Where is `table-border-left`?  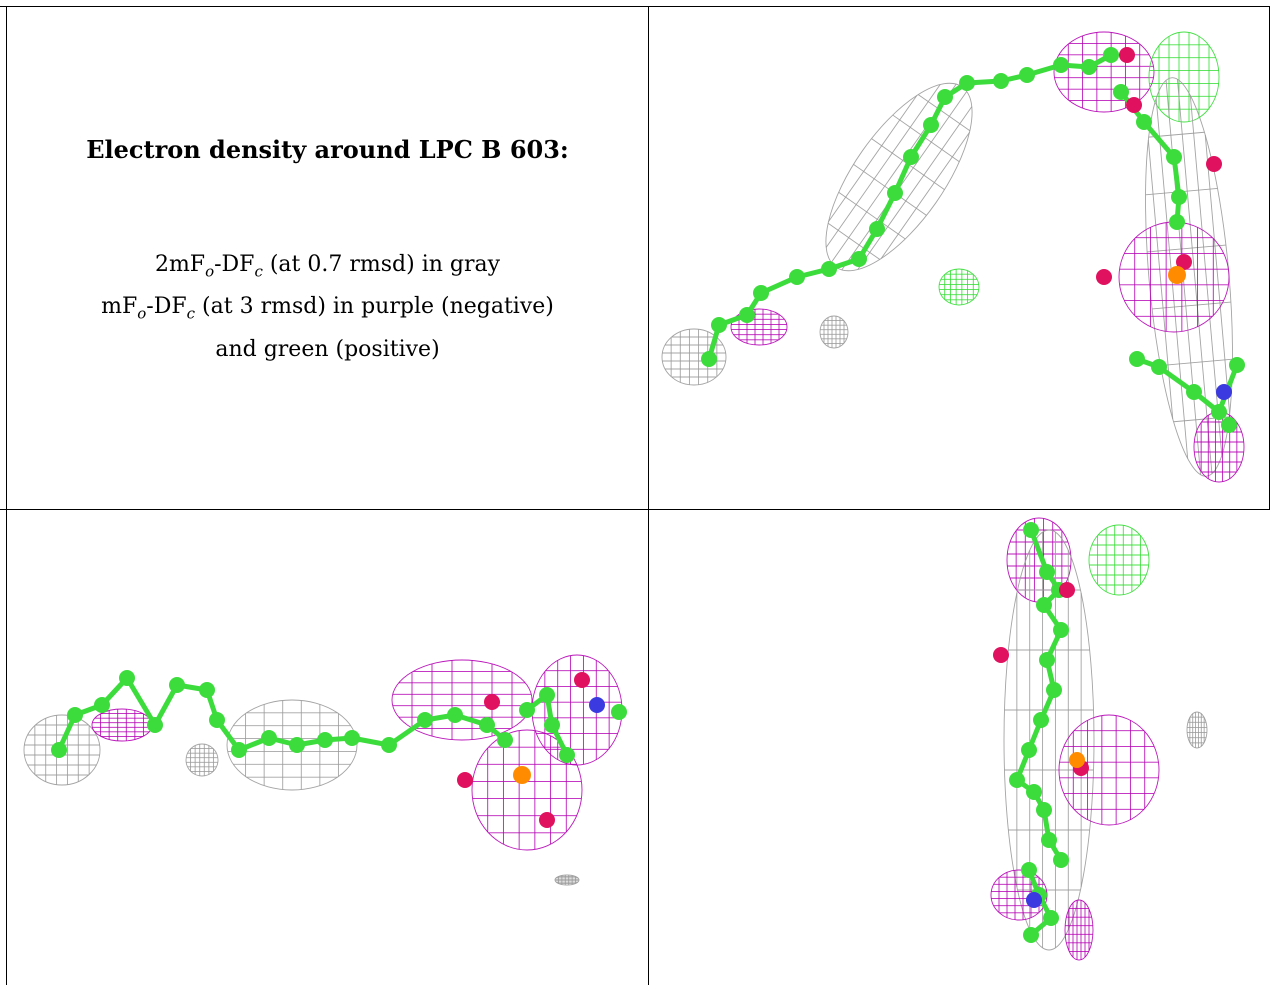
table-border-left is located at coordinates (6, 495).